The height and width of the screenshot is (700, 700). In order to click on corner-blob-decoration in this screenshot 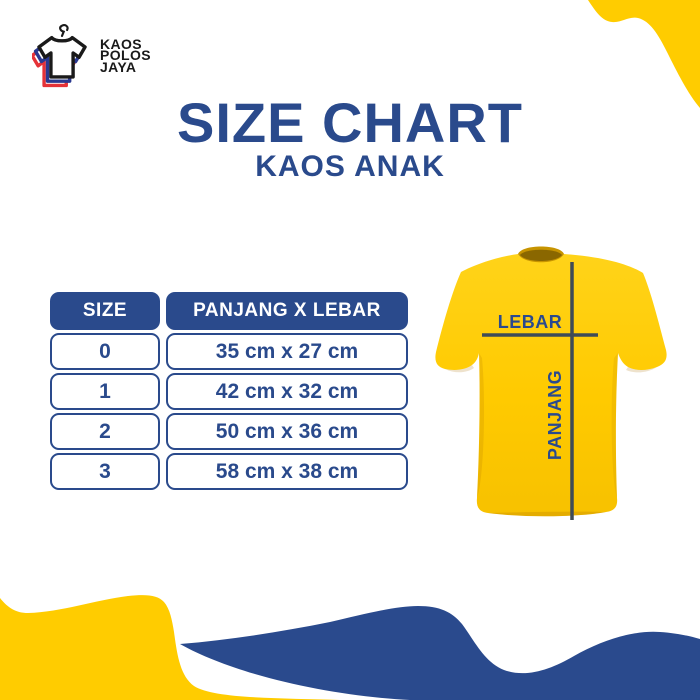, I will do `click(644, 54)`.